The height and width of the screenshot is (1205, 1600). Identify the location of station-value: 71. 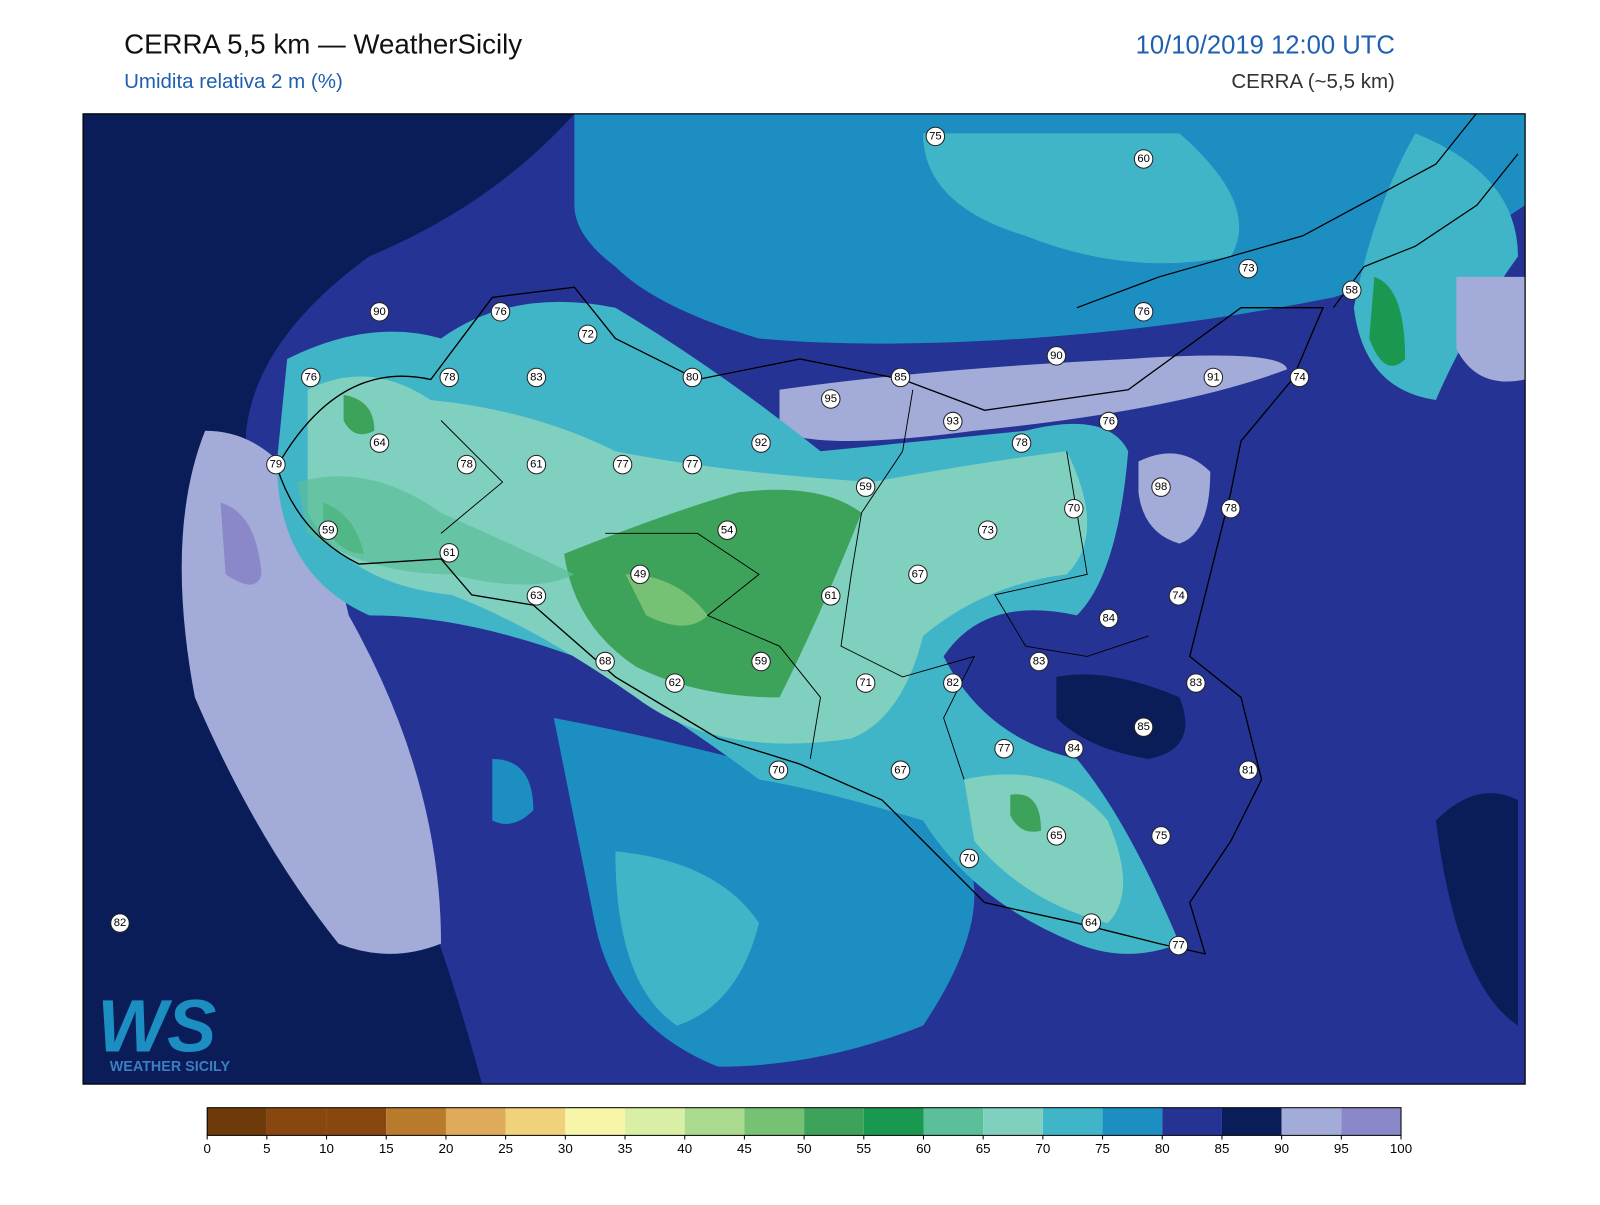
(865, 683).